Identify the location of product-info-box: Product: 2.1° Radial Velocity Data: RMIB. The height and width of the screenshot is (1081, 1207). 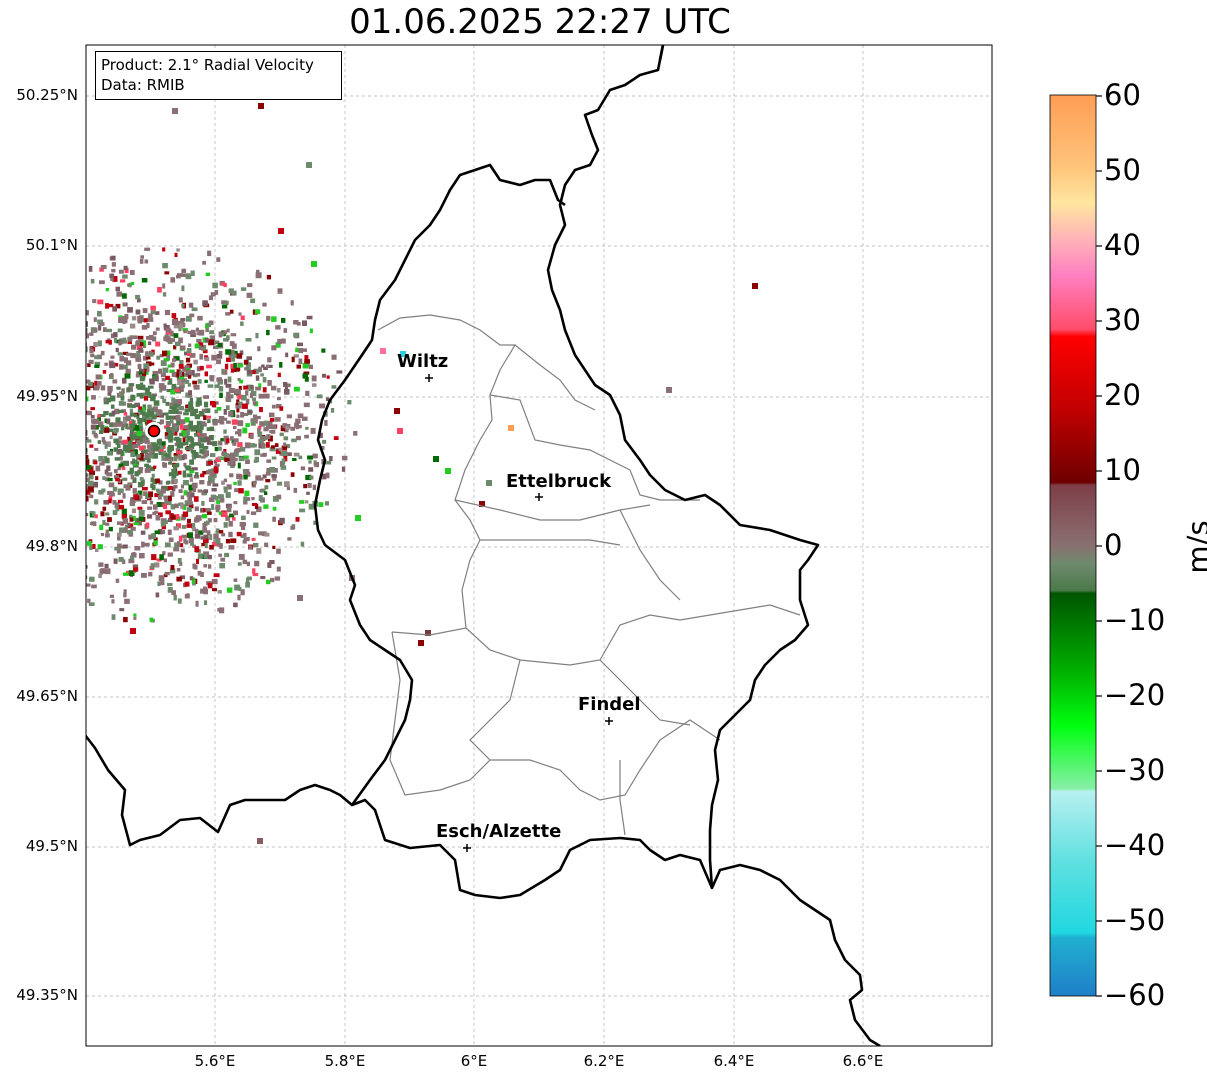
(218, 75).